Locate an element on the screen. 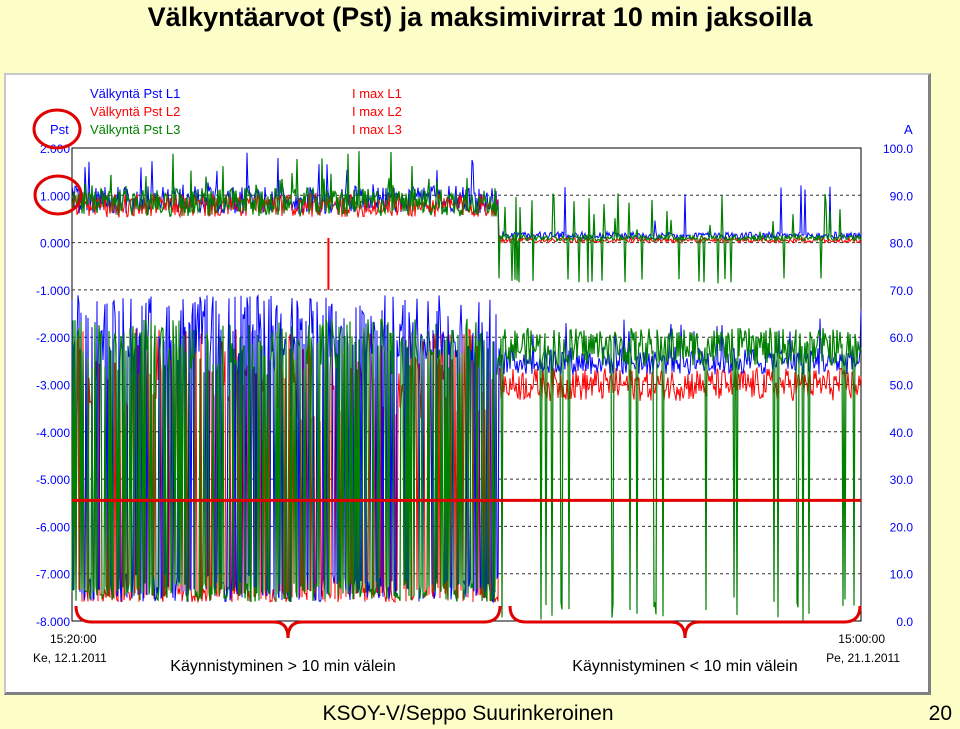  x-start-date: Ke, 12.1.2011 is located at coordinates (70, 658).